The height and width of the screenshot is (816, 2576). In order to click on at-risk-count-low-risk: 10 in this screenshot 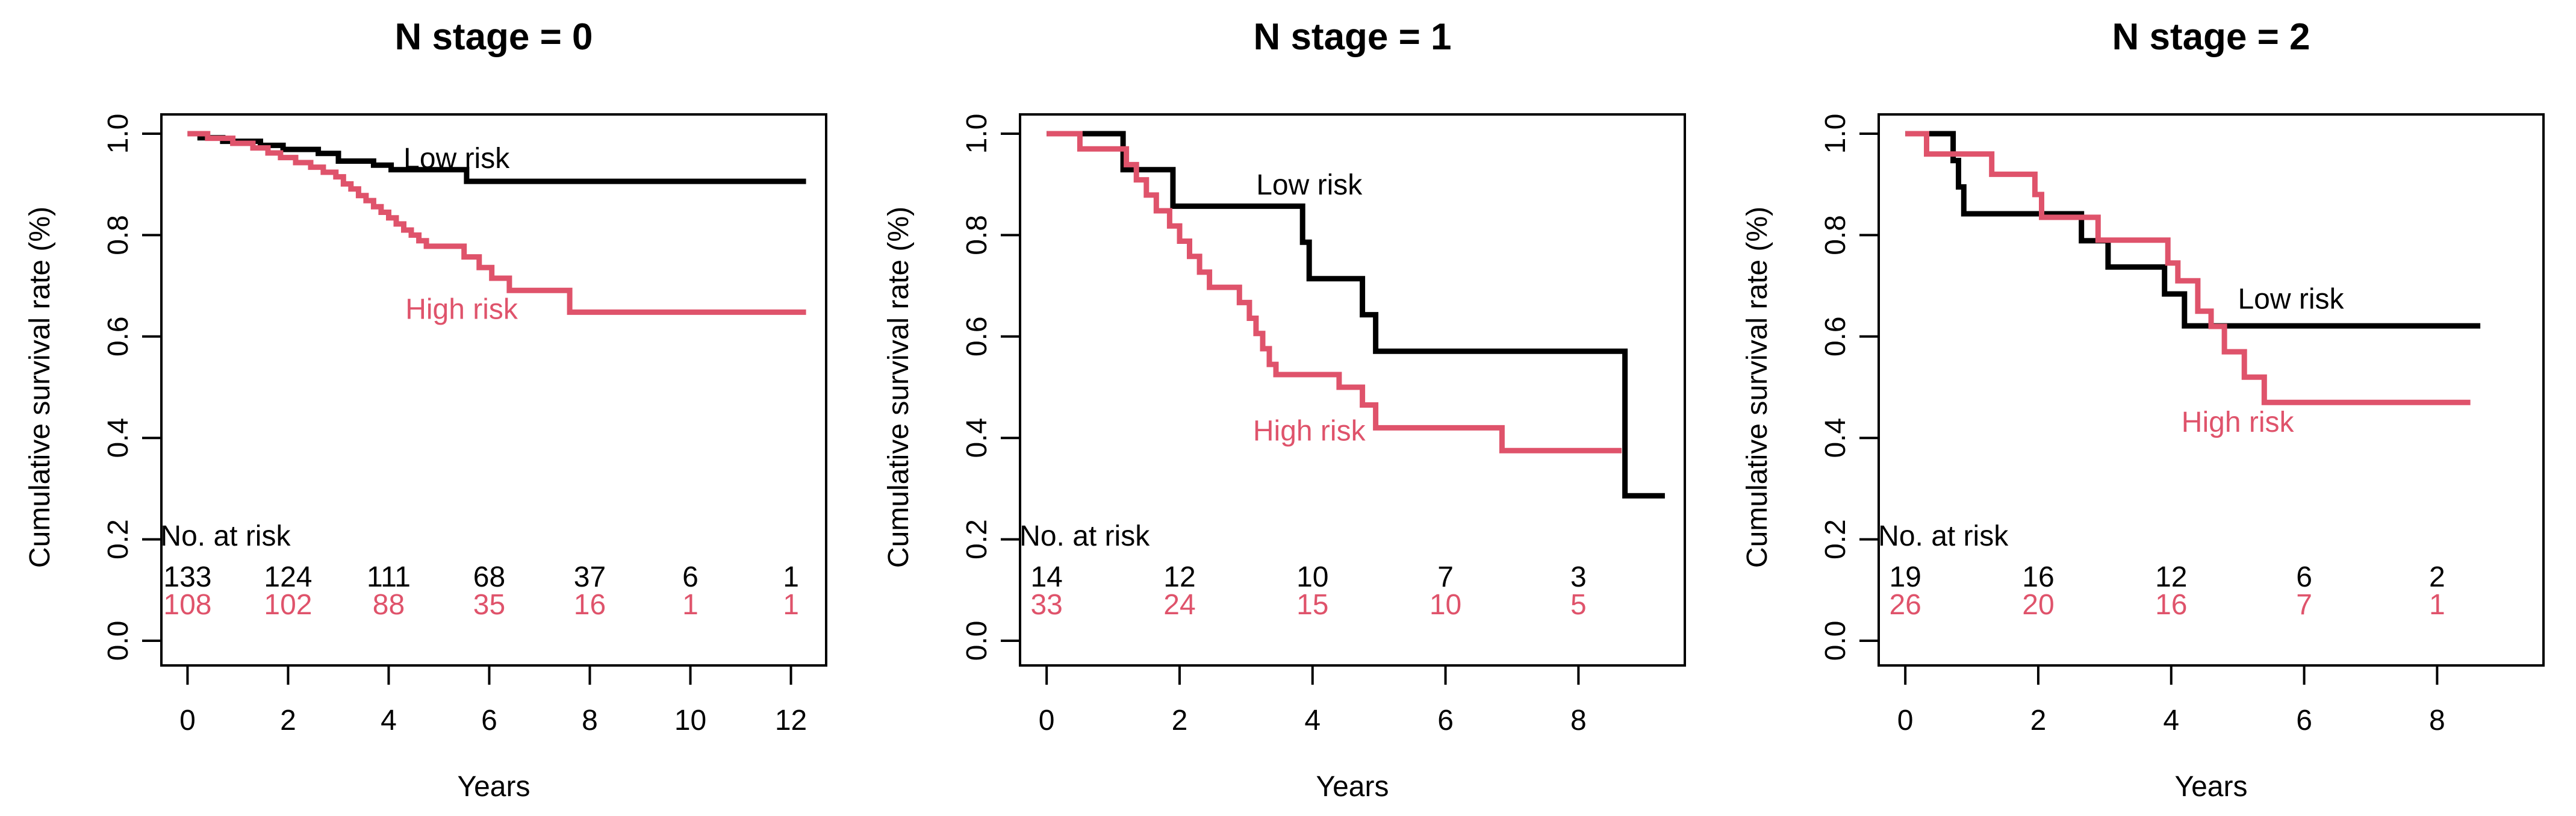, I will do `click(1312, 577)`.